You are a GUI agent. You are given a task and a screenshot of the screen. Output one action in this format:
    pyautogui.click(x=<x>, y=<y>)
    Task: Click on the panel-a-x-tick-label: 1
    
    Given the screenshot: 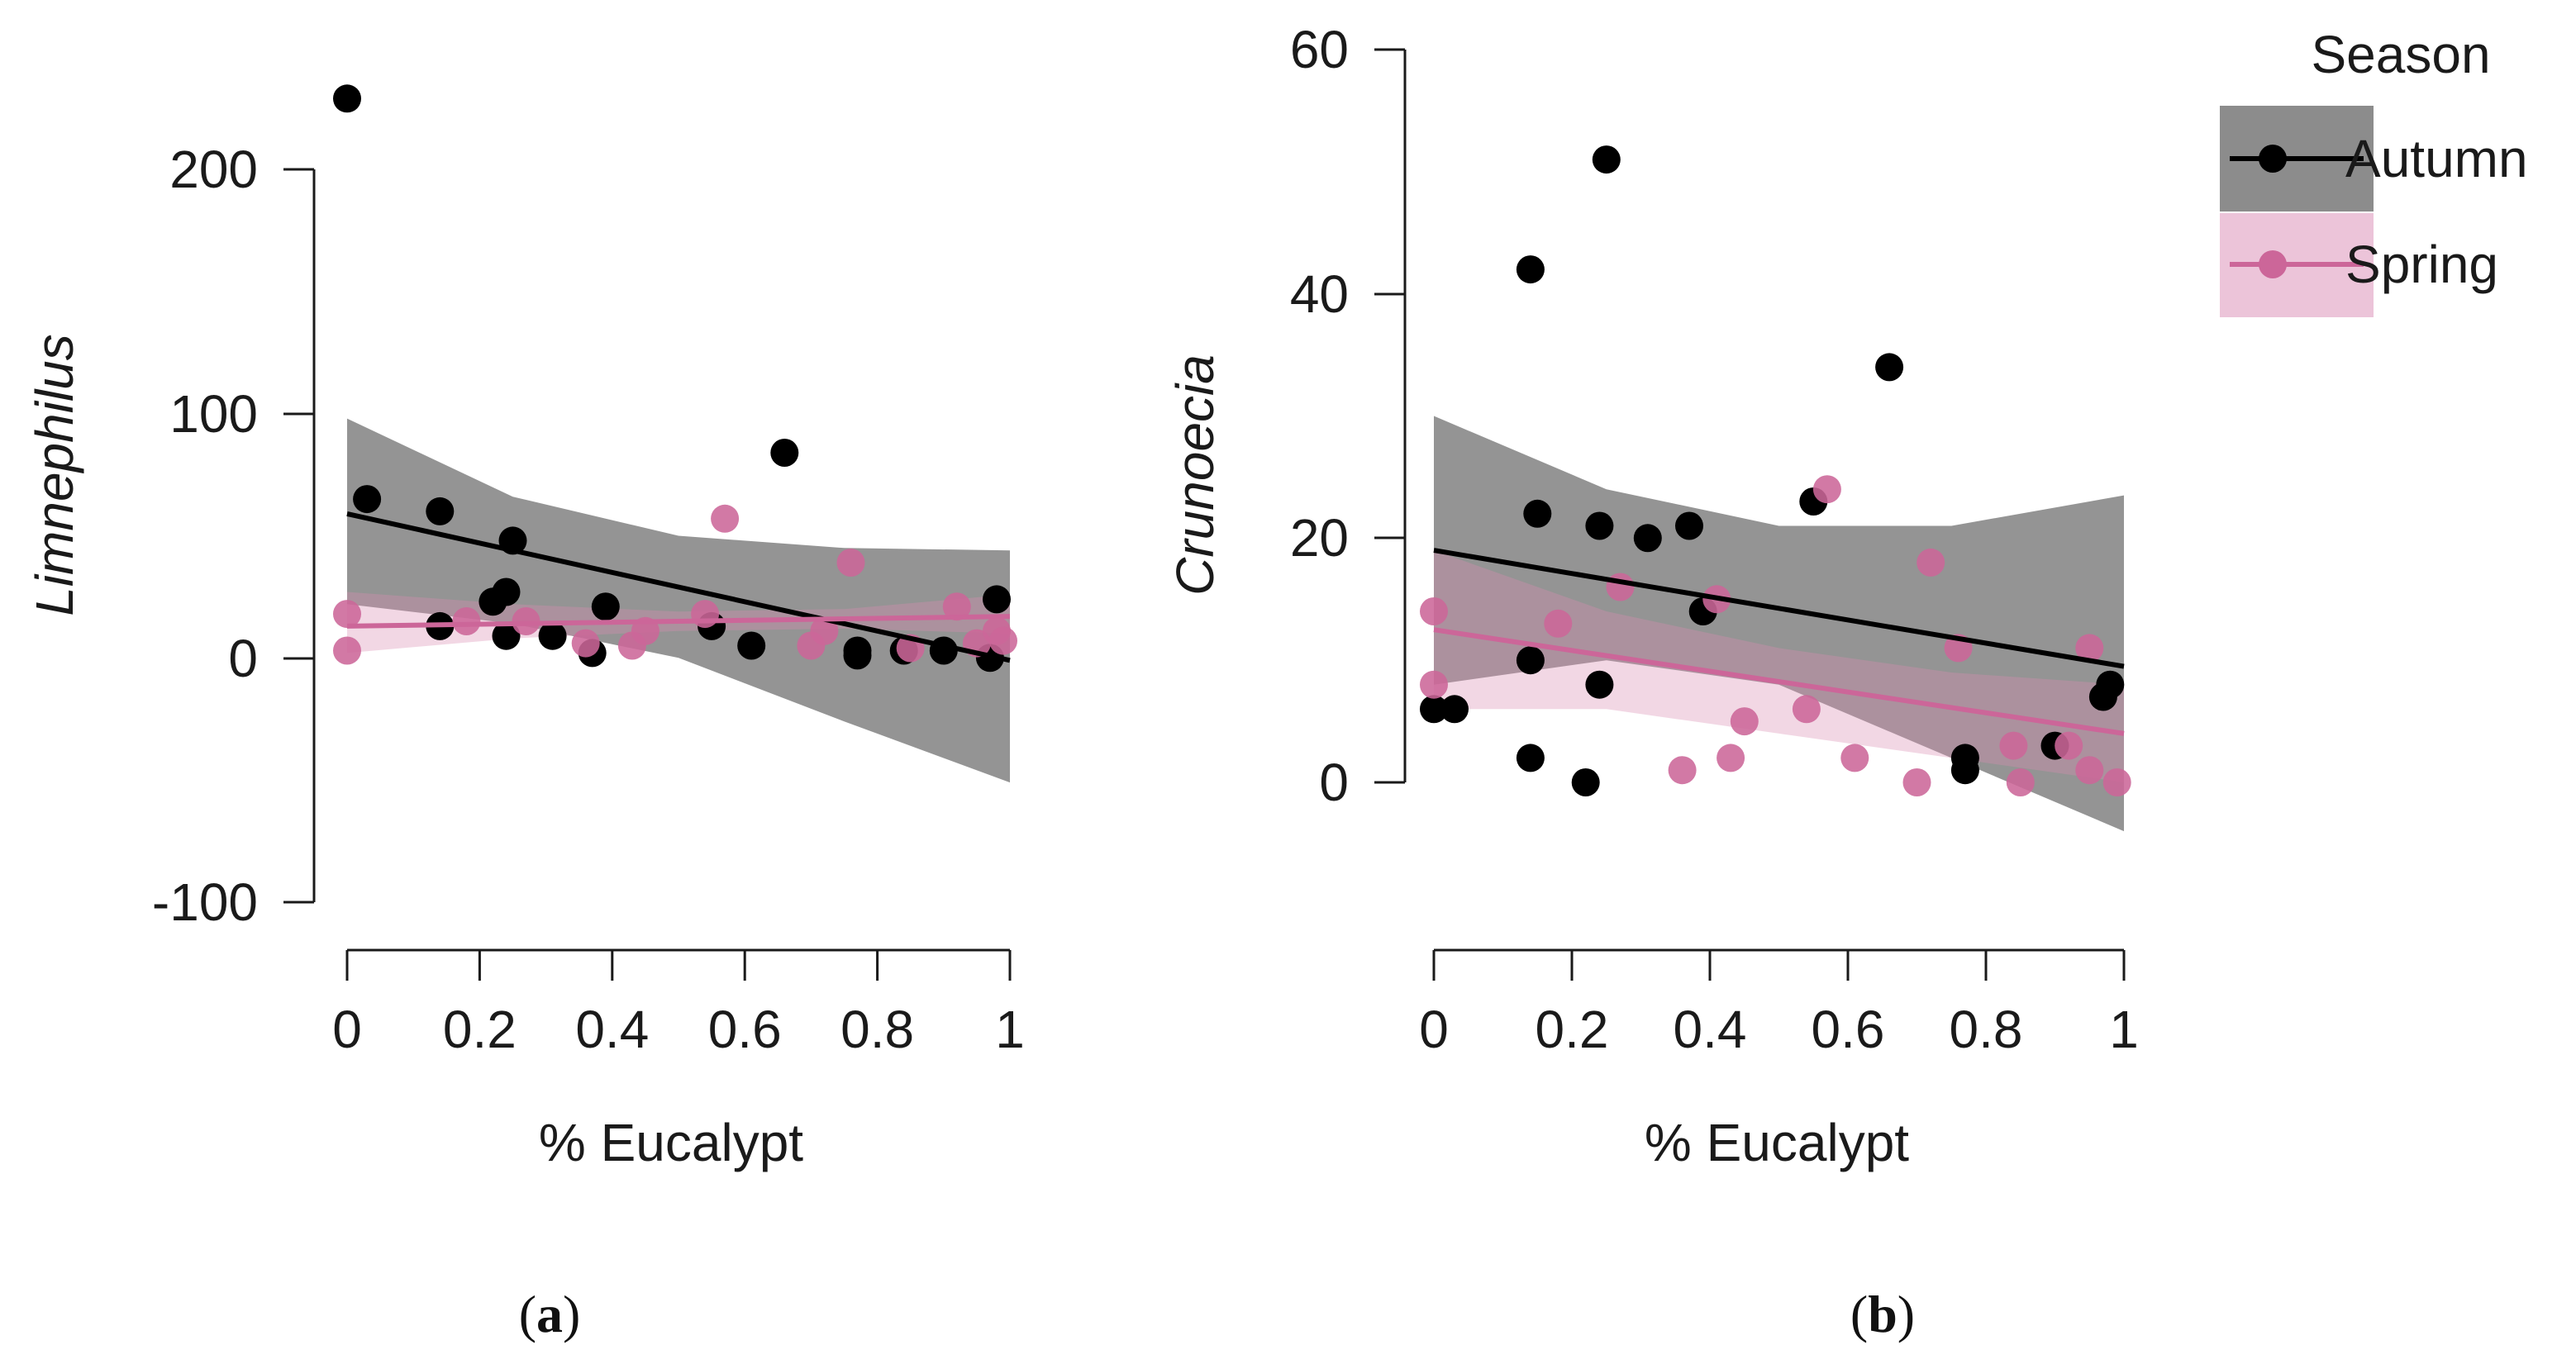 What is the action you would take?
    pyautogui.click(x=1010, y=1029)
    